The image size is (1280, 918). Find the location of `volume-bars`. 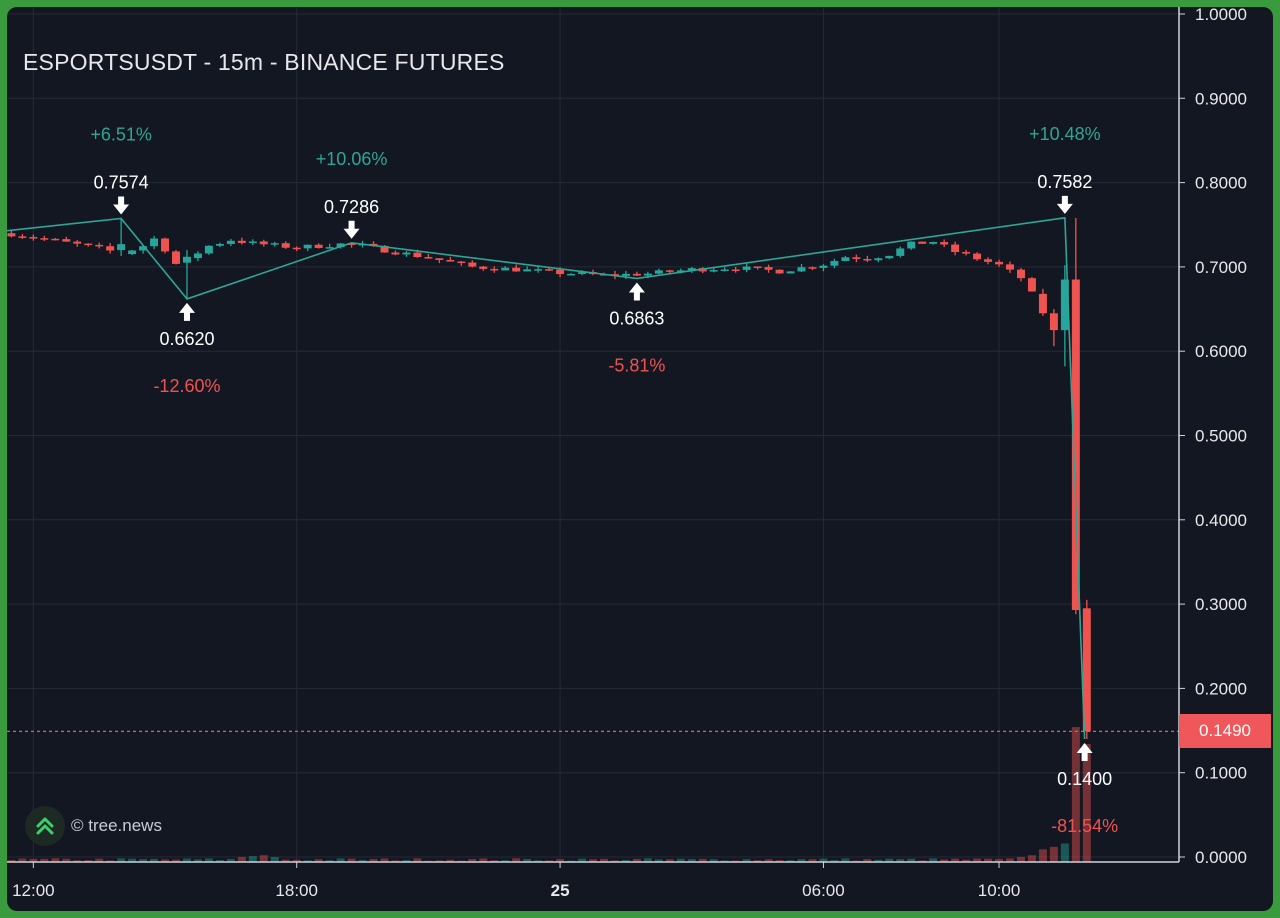

volume-bars is located at coordinates (549, 794).